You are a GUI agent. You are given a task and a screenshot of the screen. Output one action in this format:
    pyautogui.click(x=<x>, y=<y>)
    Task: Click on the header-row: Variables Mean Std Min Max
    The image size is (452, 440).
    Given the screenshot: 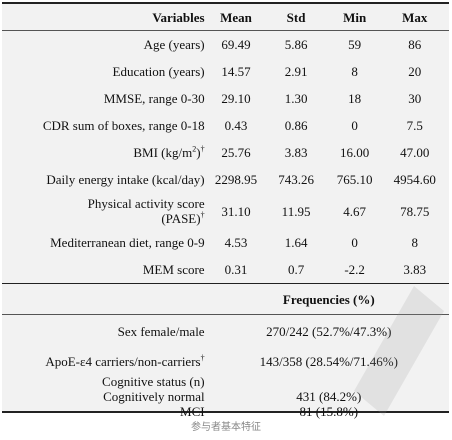 What is the action you would take?
    pyautogui.click(x=225, y=17)
    